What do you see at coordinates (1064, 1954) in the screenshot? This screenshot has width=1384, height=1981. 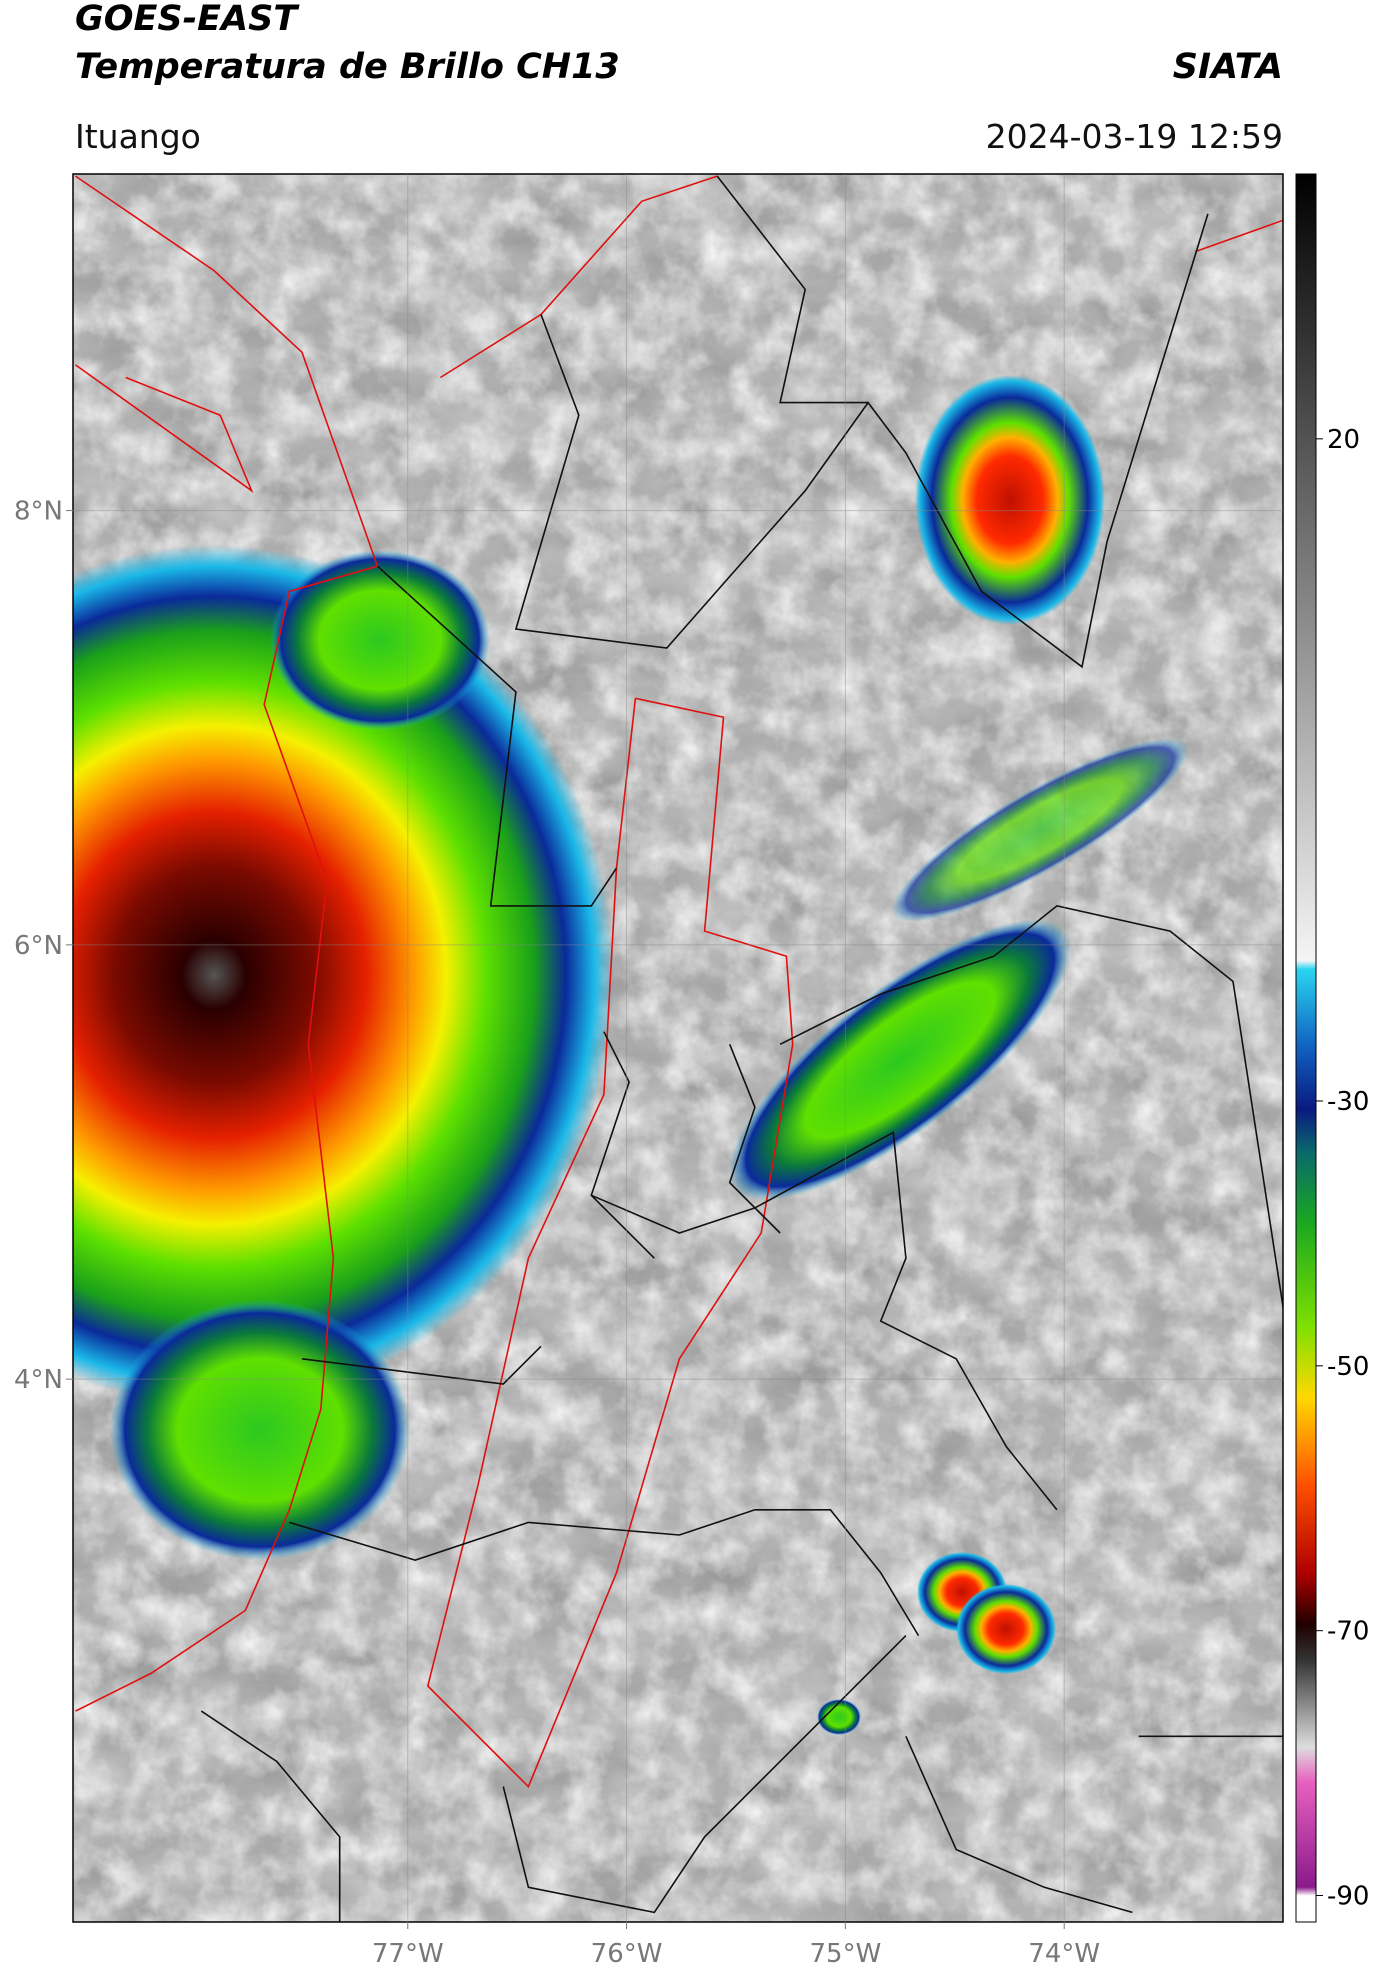 I see `lon-tick-label: 74°W` at bounding box center [1064, 1954].